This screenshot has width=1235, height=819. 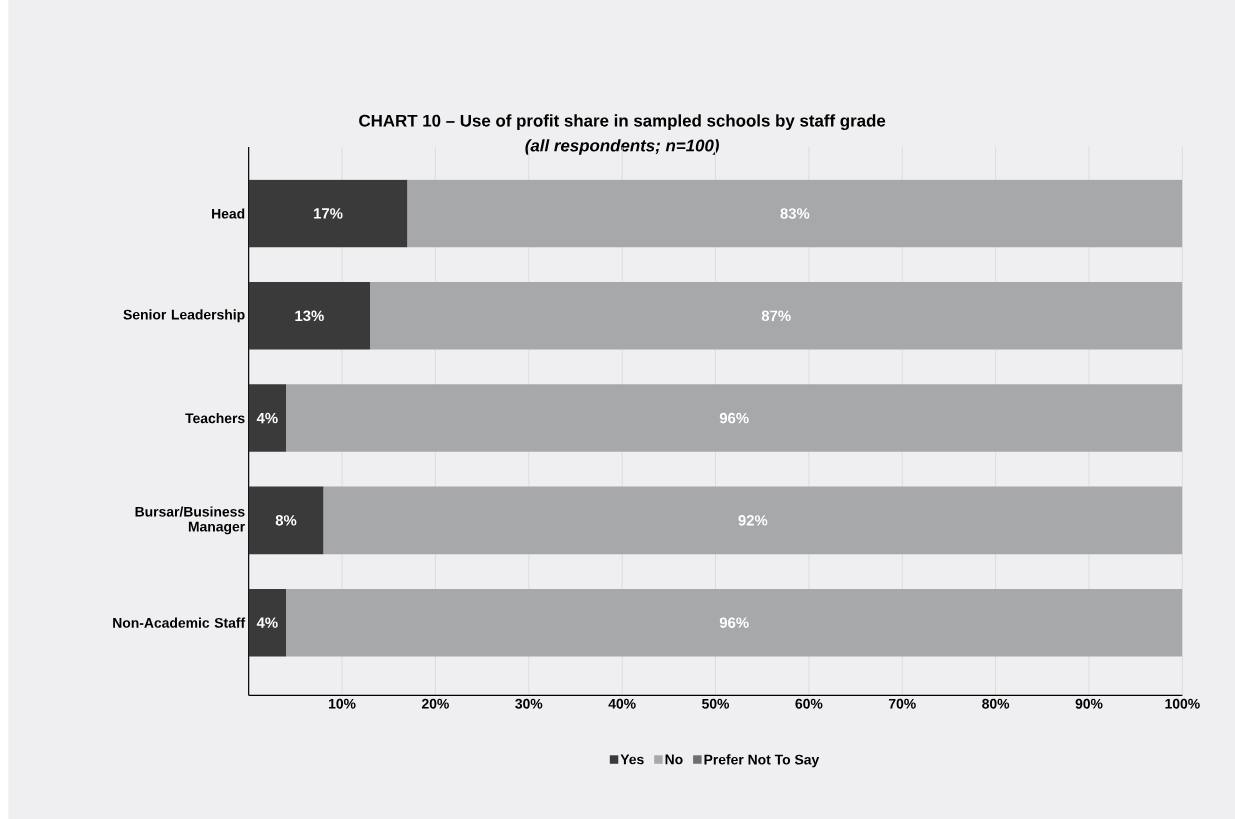 What do you see at coordinates (622, 703) in the screenshot?
I see `x-tick-label: 40%` at bounding box center [622, 703].